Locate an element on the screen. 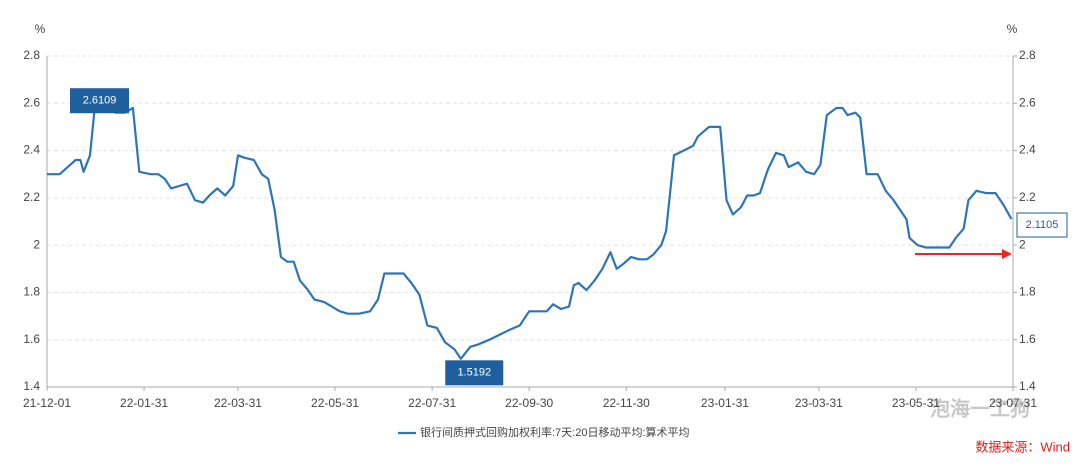 Image resolution: width=1080 pixels, height=465 pixels. x-tick-label: 22-03-31 is located at coordinates (238, 403).